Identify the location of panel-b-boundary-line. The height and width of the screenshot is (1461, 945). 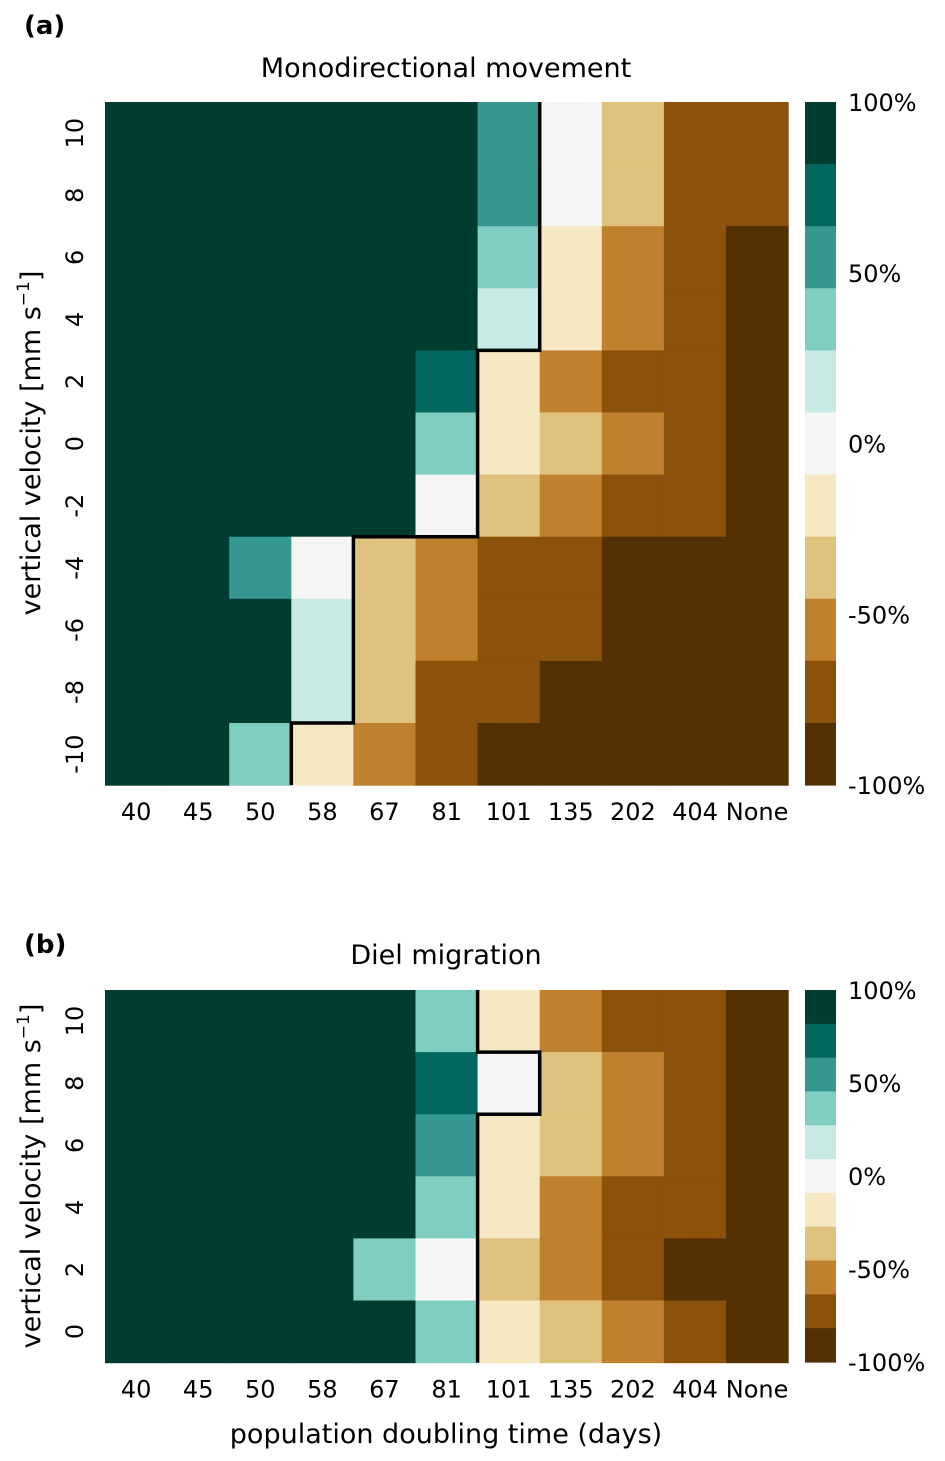
(508, 1176).